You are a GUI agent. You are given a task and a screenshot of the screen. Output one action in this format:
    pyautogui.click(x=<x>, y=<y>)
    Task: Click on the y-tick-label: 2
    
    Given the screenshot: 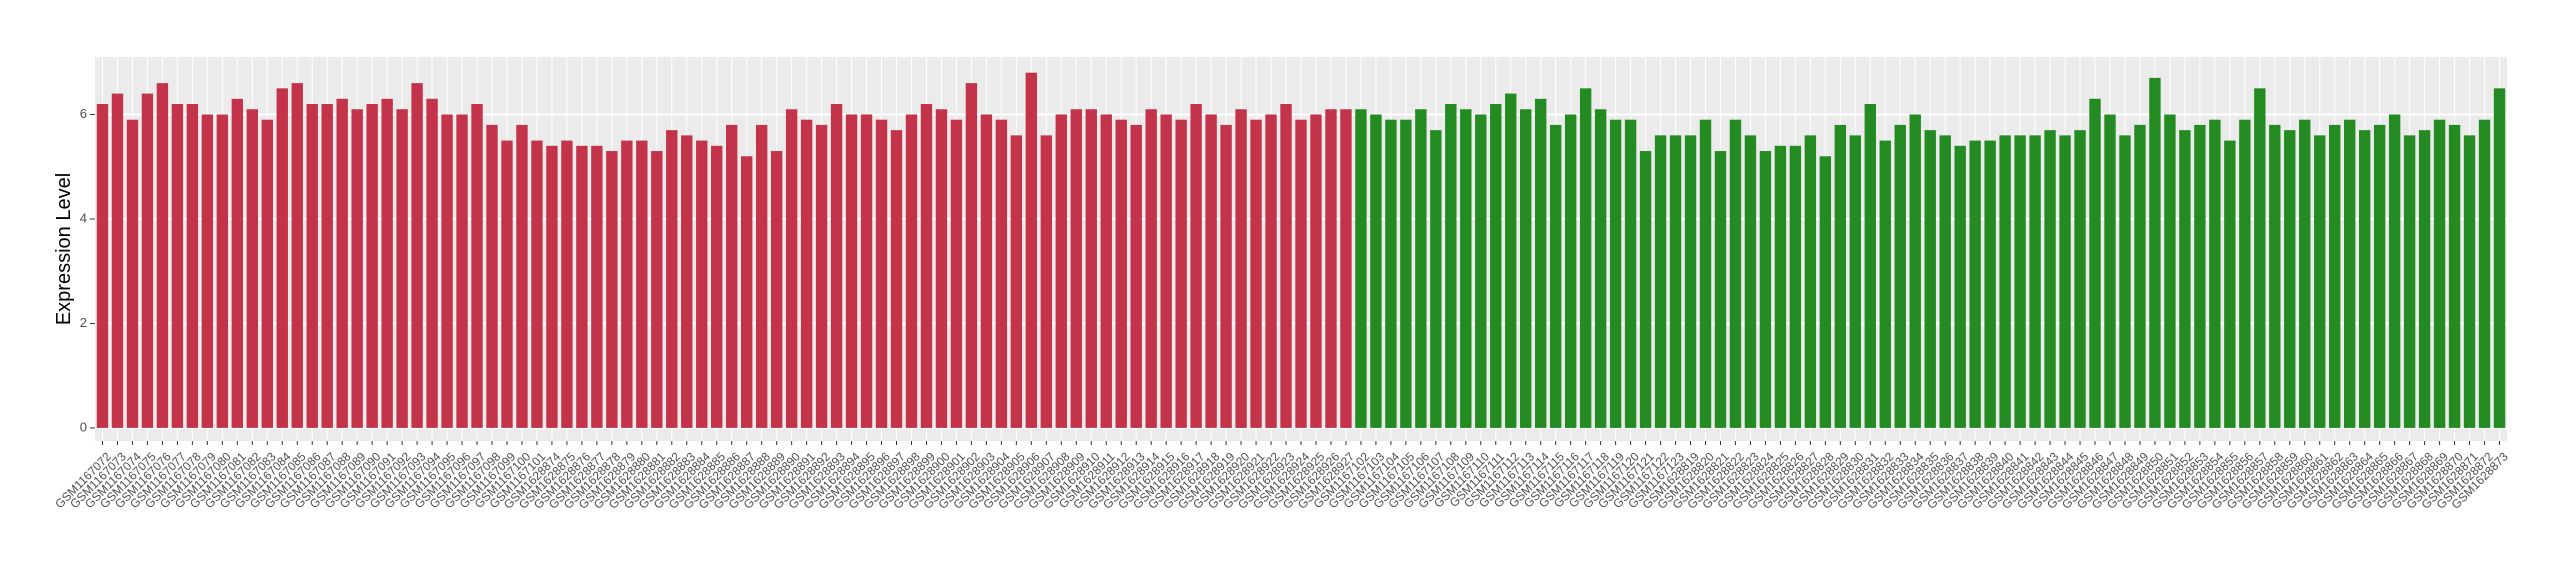 What is the action you would take?
    pyautogui.click(x=83, y=322)
    